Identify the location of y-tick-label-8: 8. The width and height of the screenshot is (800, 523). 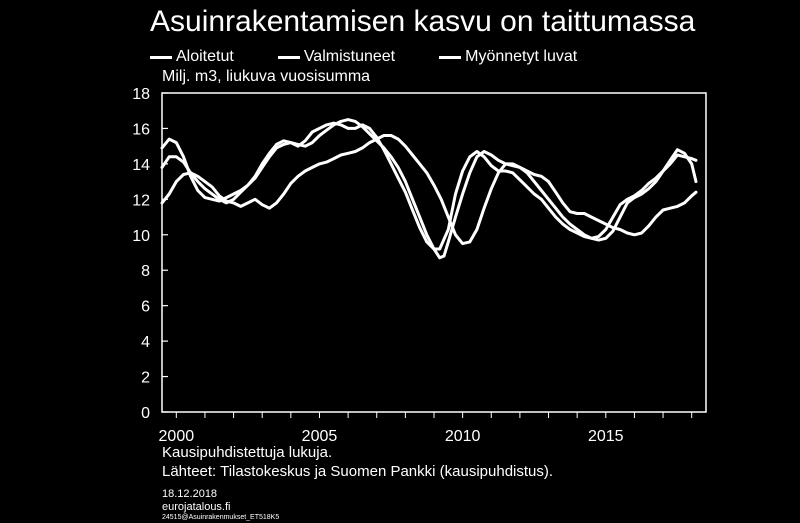
(145, 271).